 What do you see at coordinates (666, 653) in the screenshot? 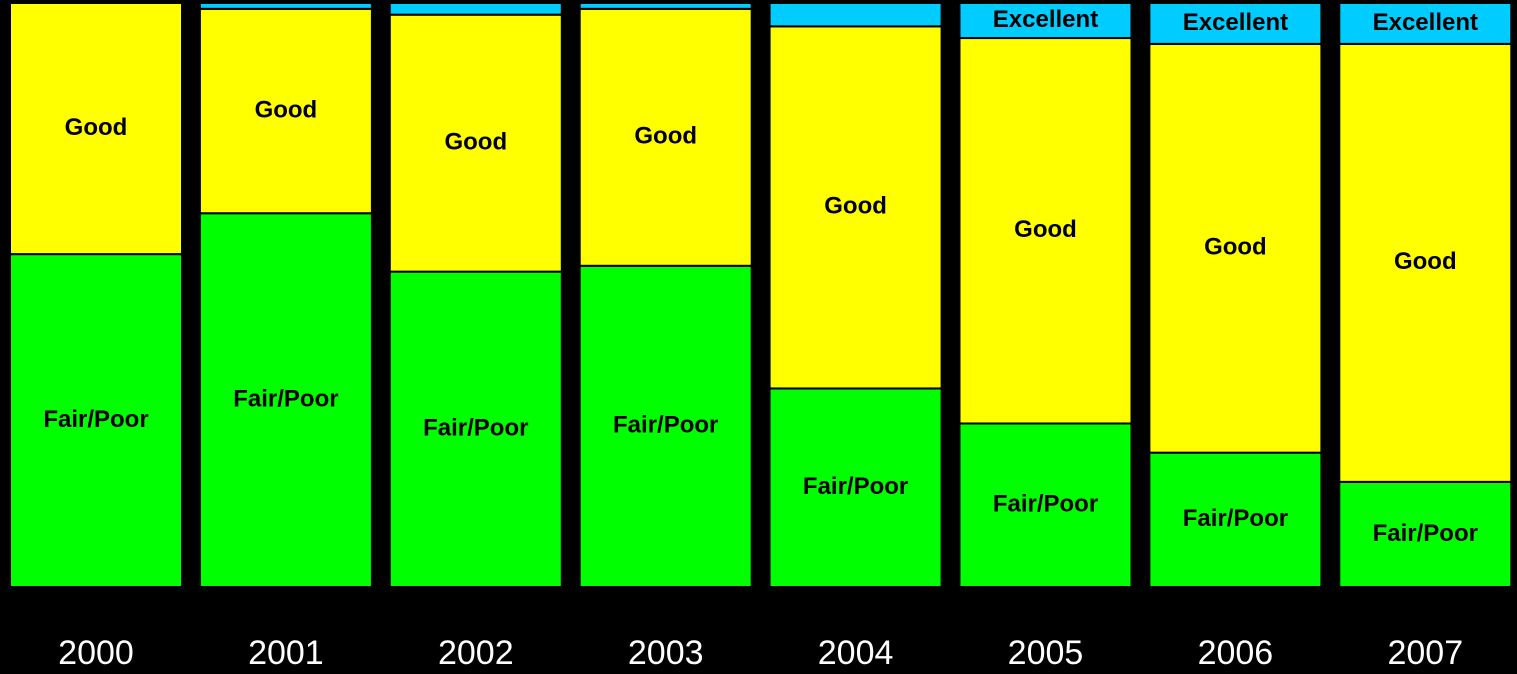
I see `x-tick-label: 2003` at bounding box center [666, 653].